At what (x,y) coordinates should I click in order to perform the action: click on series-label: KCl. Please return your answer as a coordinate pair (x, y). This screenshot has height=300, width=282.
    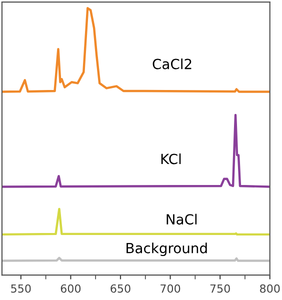
    Looking at the image, I should click on (171, 158).